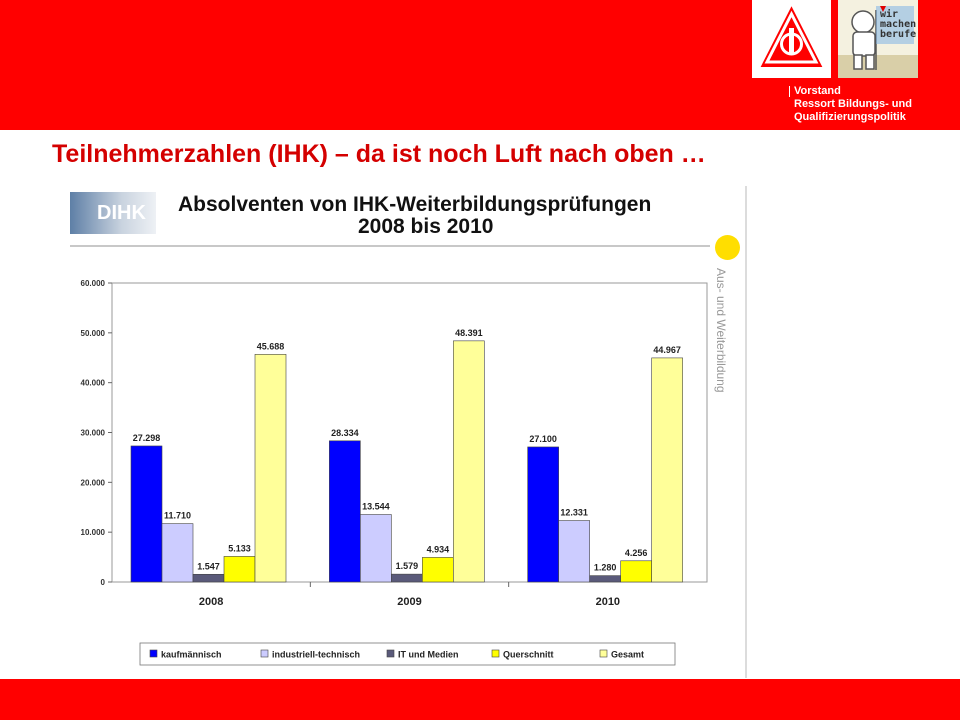 The height and width of the screenshot is (720, 960). What do you see at coordinates (469, 333) in the screenshot?
I see `data-label: 48.391` at bounding box center [469, 333].